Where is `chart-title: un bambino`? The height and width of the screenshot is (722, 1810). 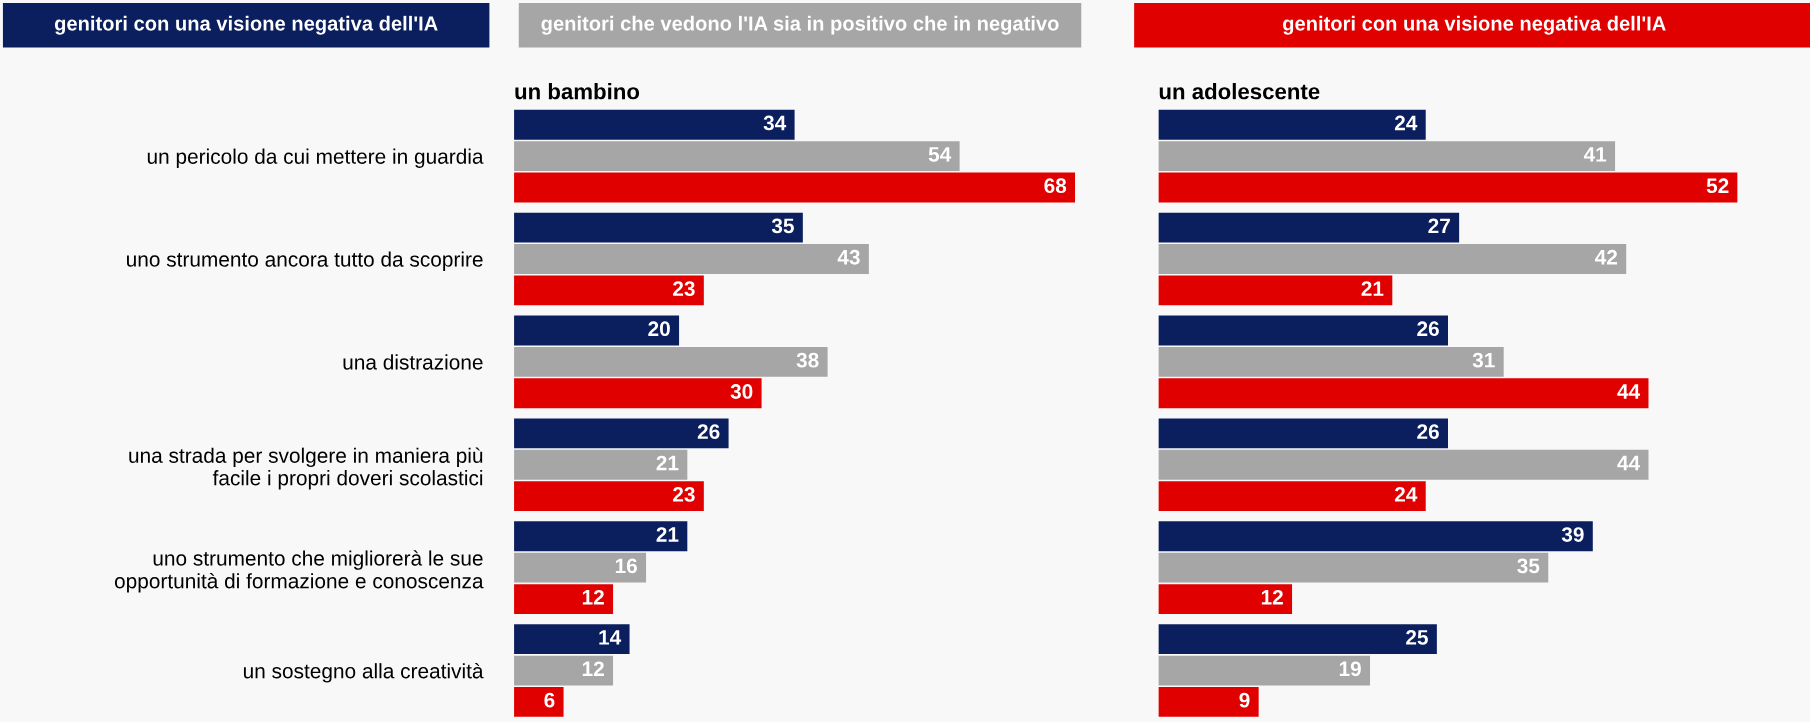
chart-title: un bambino is located at coordinates (577, 91).